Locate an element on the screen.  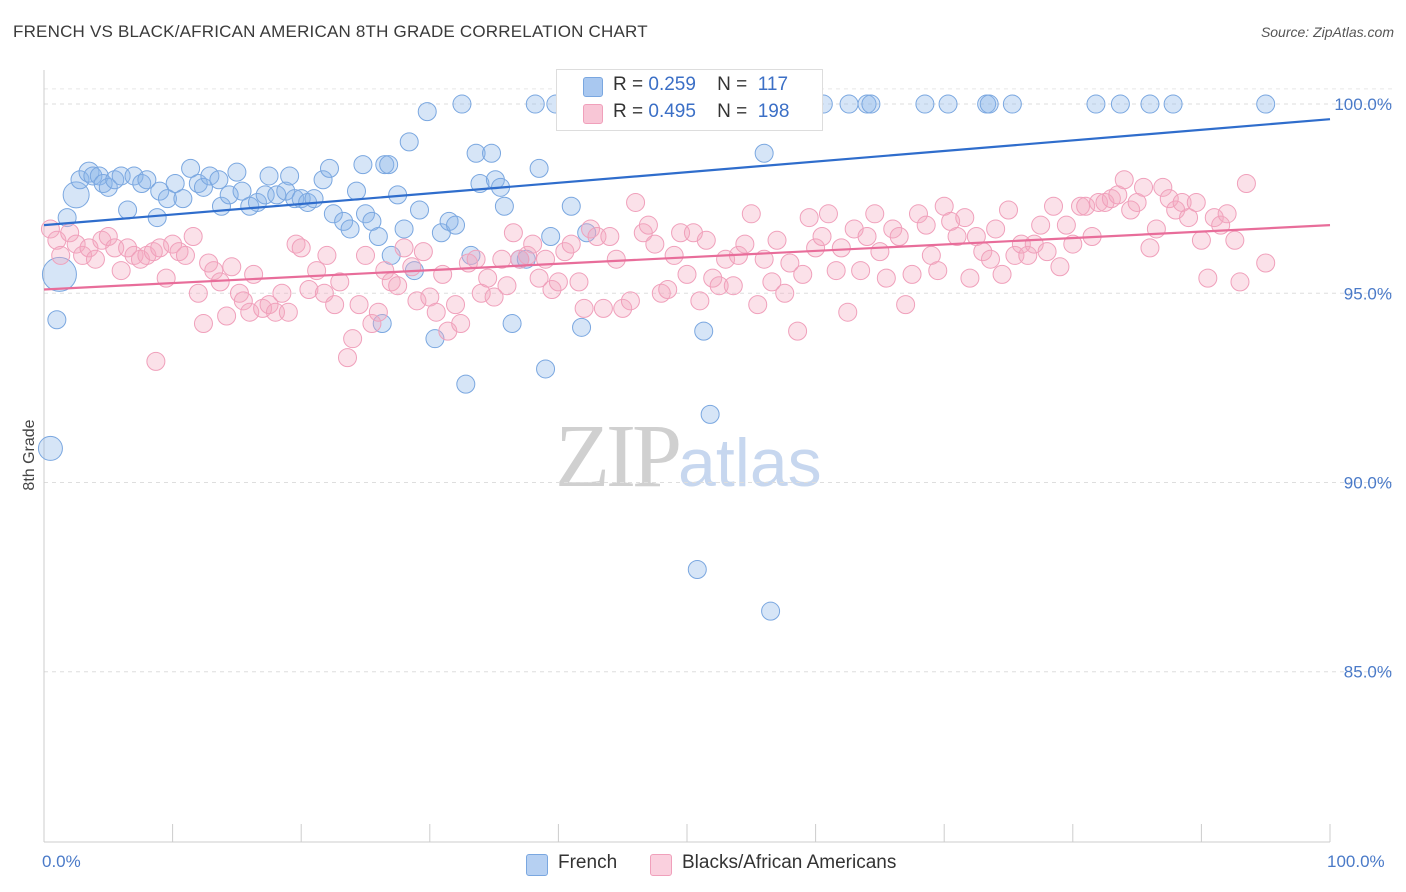
french-legend-swatch is located at coordinates (537, 865).